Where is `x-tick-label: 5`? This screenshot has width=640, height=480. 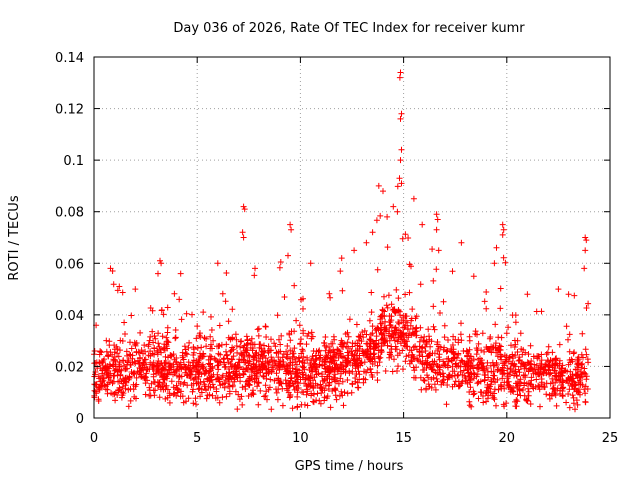 x-tick-label: 5 is located at coordinates (197, 438).